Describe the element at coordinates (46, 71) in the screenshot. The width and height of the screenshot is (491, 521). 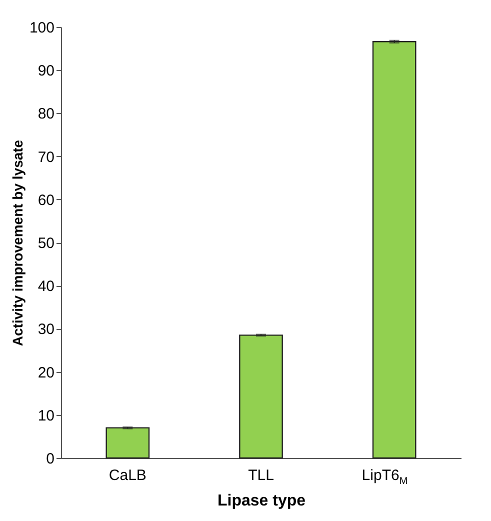
I see `y-tick-label: 90` at that location.